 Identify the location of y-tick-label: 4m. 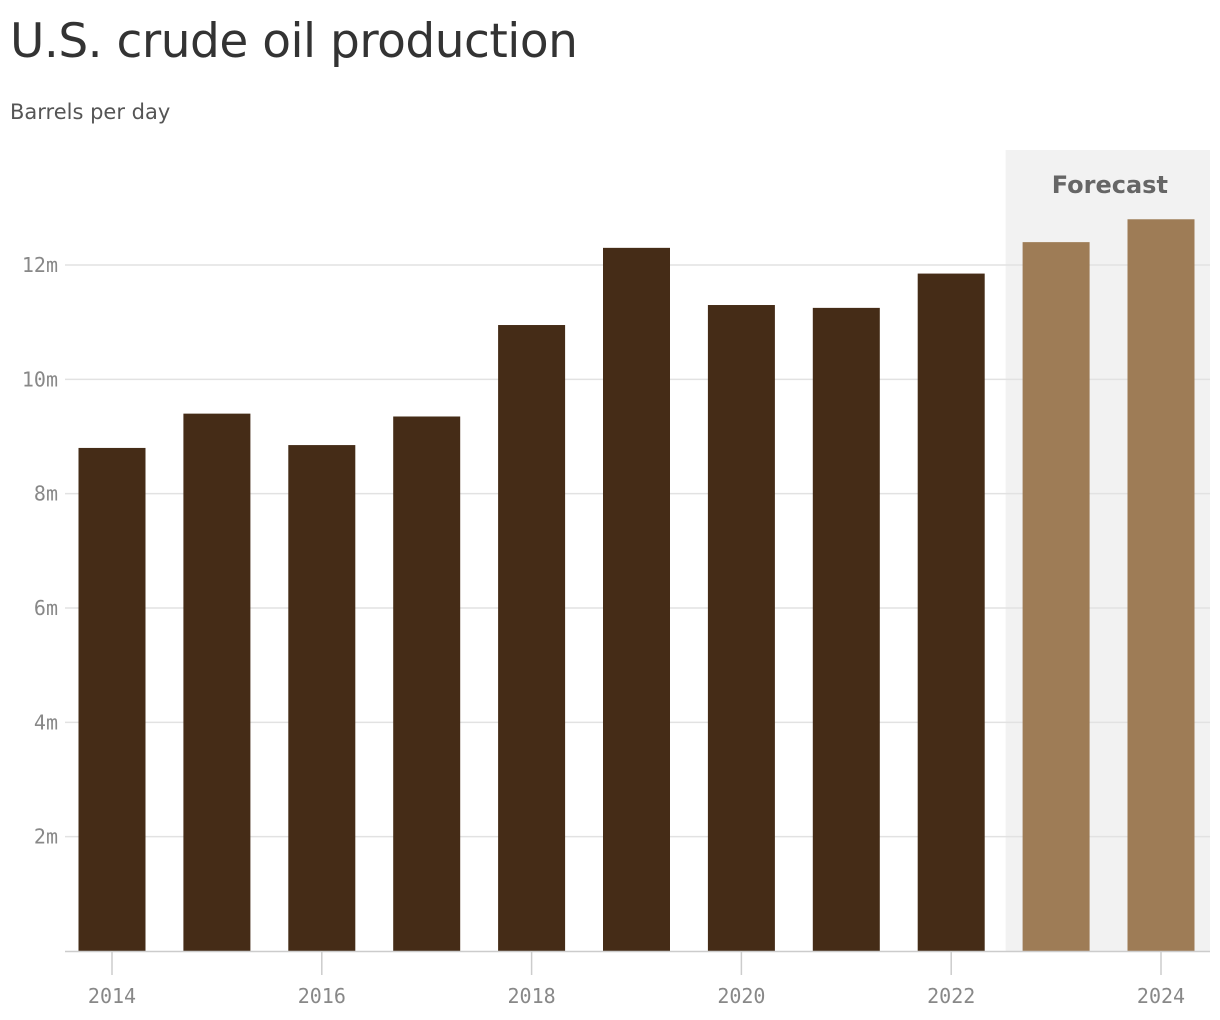
(46, 722).